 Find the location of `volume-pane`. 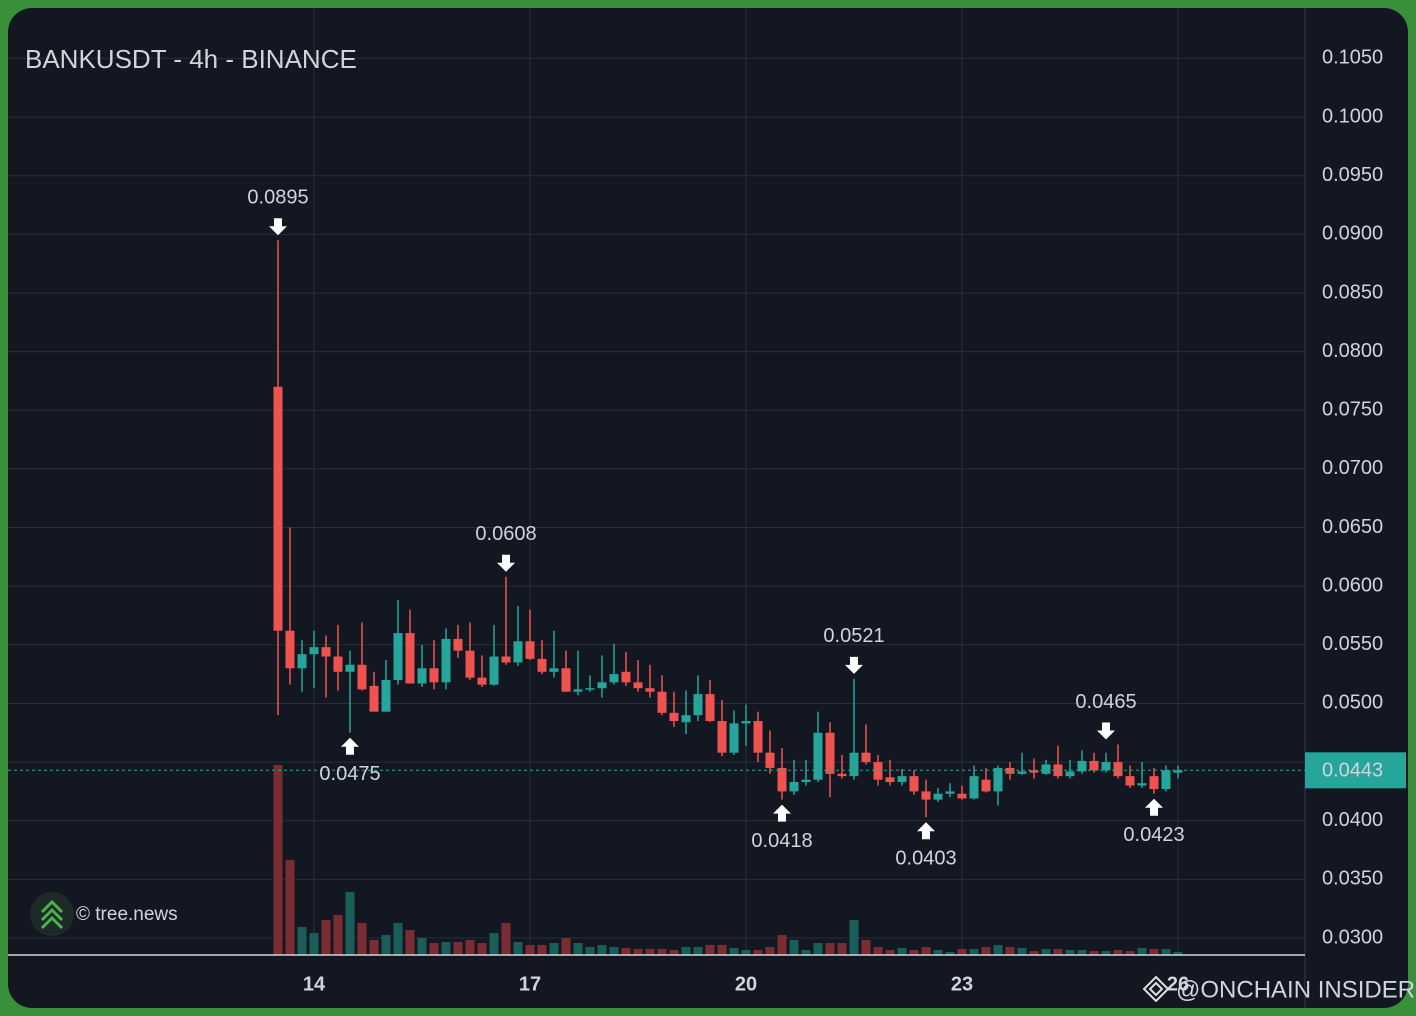

volume-pane is located at coordinates (728, 860).